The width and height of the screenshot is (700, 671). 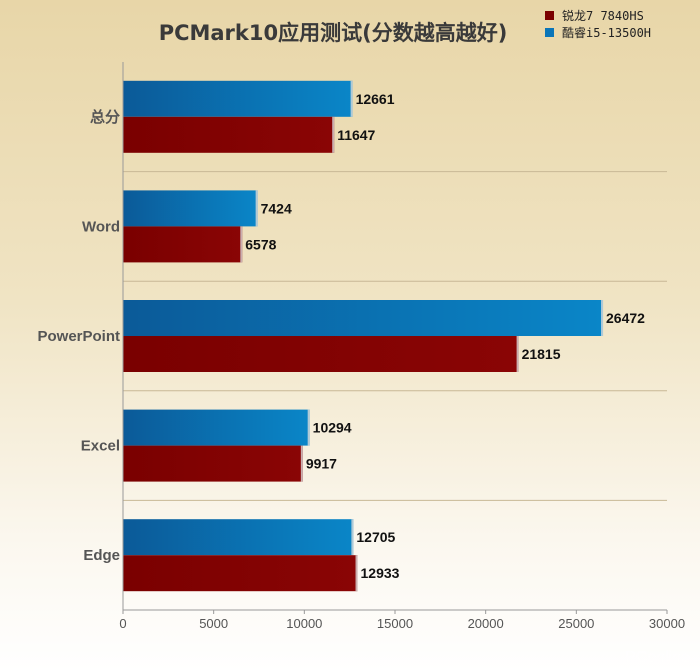 What do you see at coordinates (304, 623) in the screenshot?
I see `x-tick-label: 10000` at bounding box center [304, 623].